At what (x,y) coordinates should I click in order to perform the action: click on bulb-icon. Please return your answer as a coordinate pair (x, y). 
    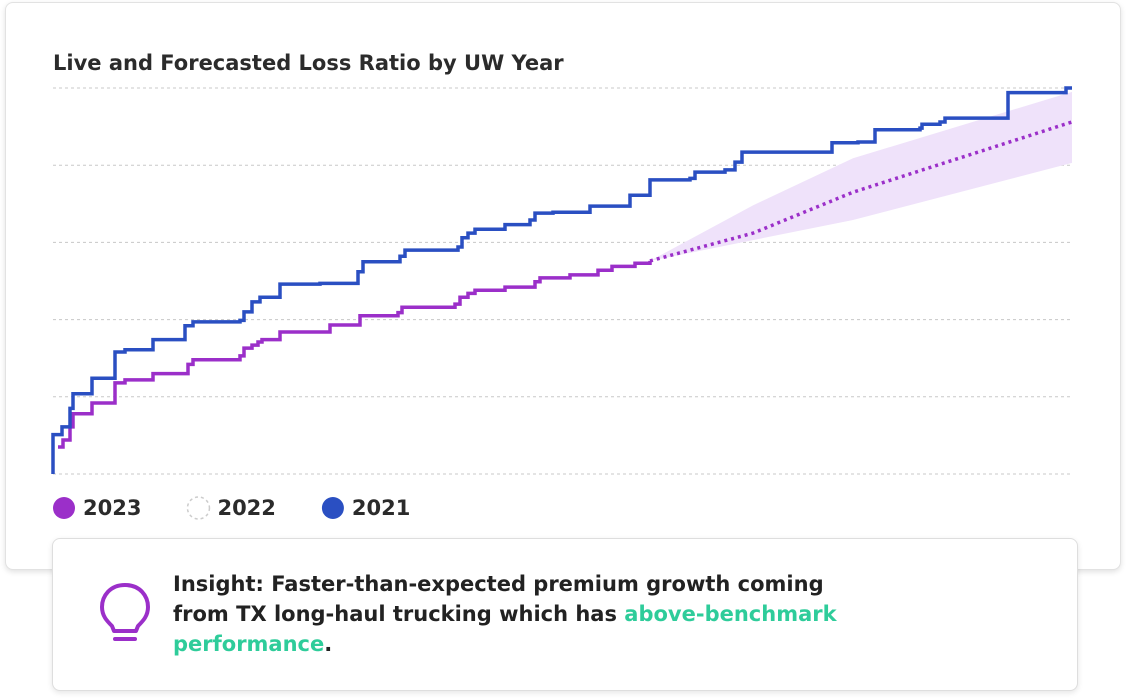
    Looking at the image, I should click on (125, 612).